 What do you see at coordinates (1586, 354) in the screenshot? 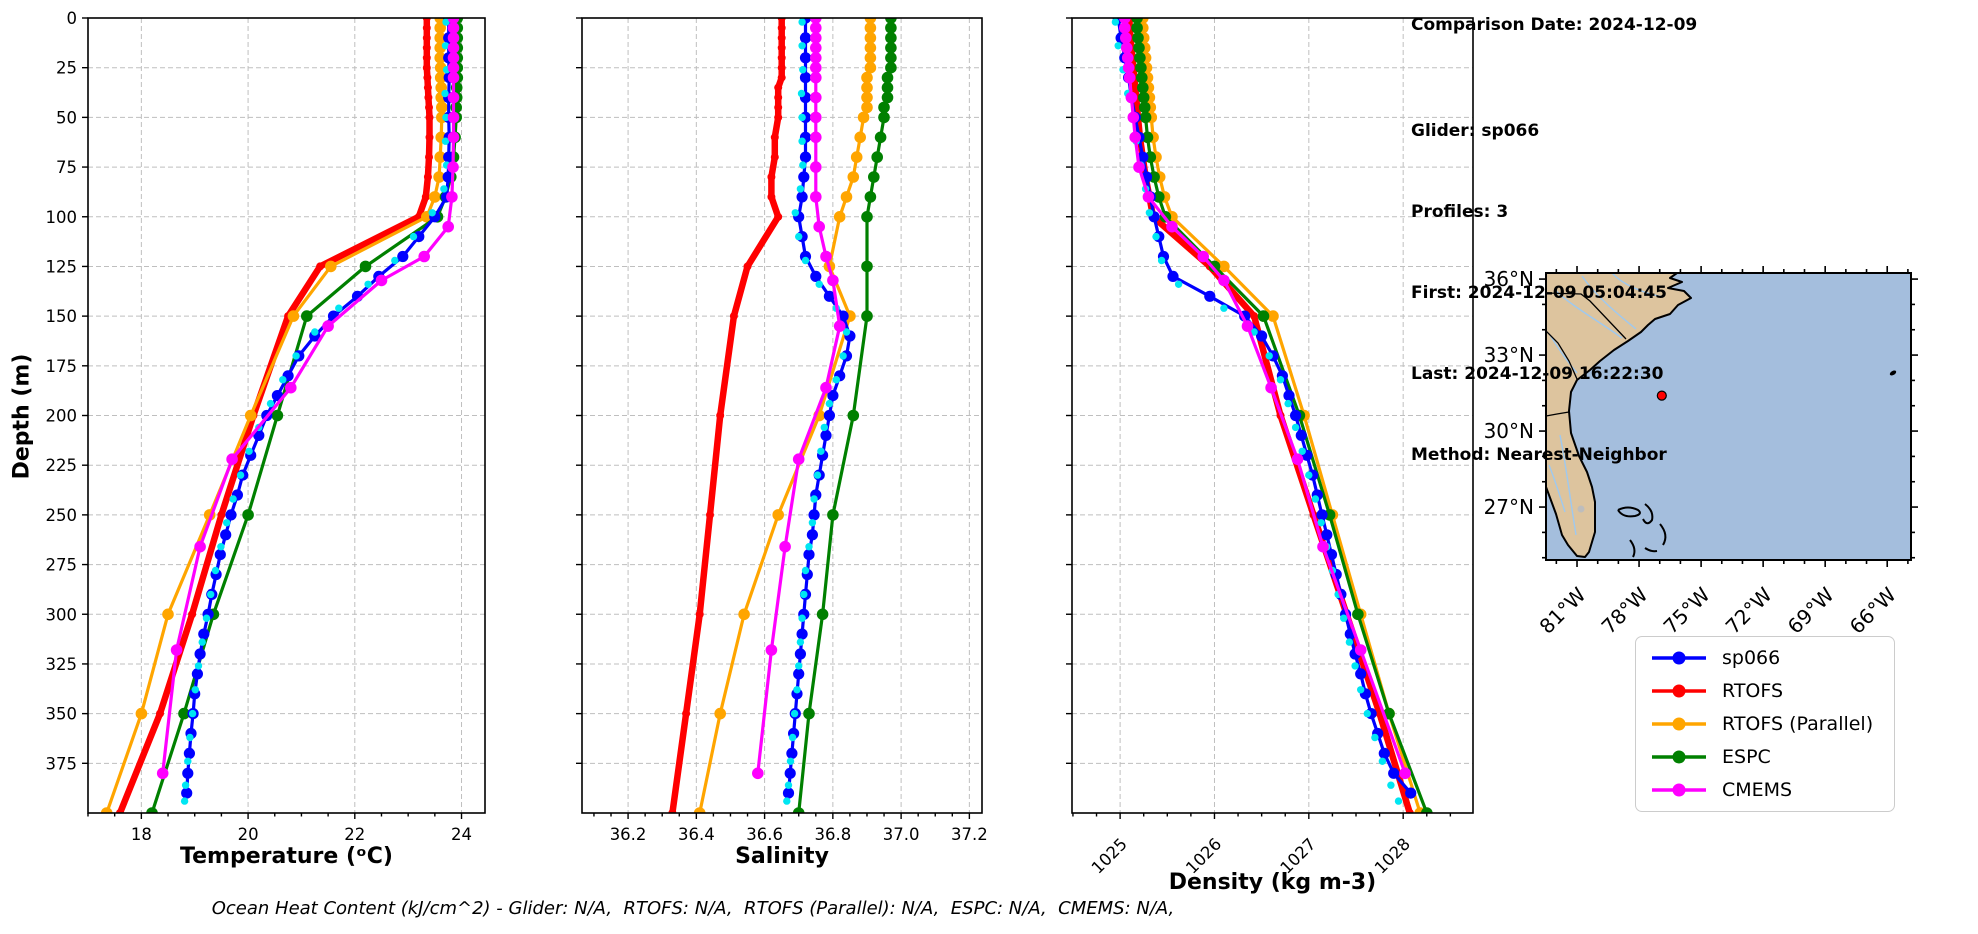
I see `map-state-borders` at bounding box center [1586, 354].